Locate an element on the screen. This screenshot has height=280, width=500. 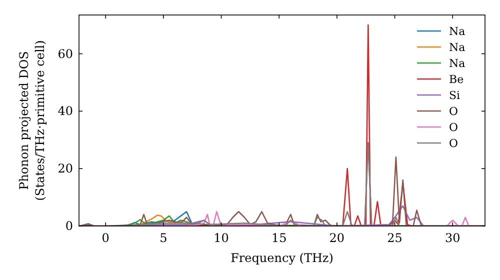
x-tick-label: 5 is located at coordinates (164, 238).